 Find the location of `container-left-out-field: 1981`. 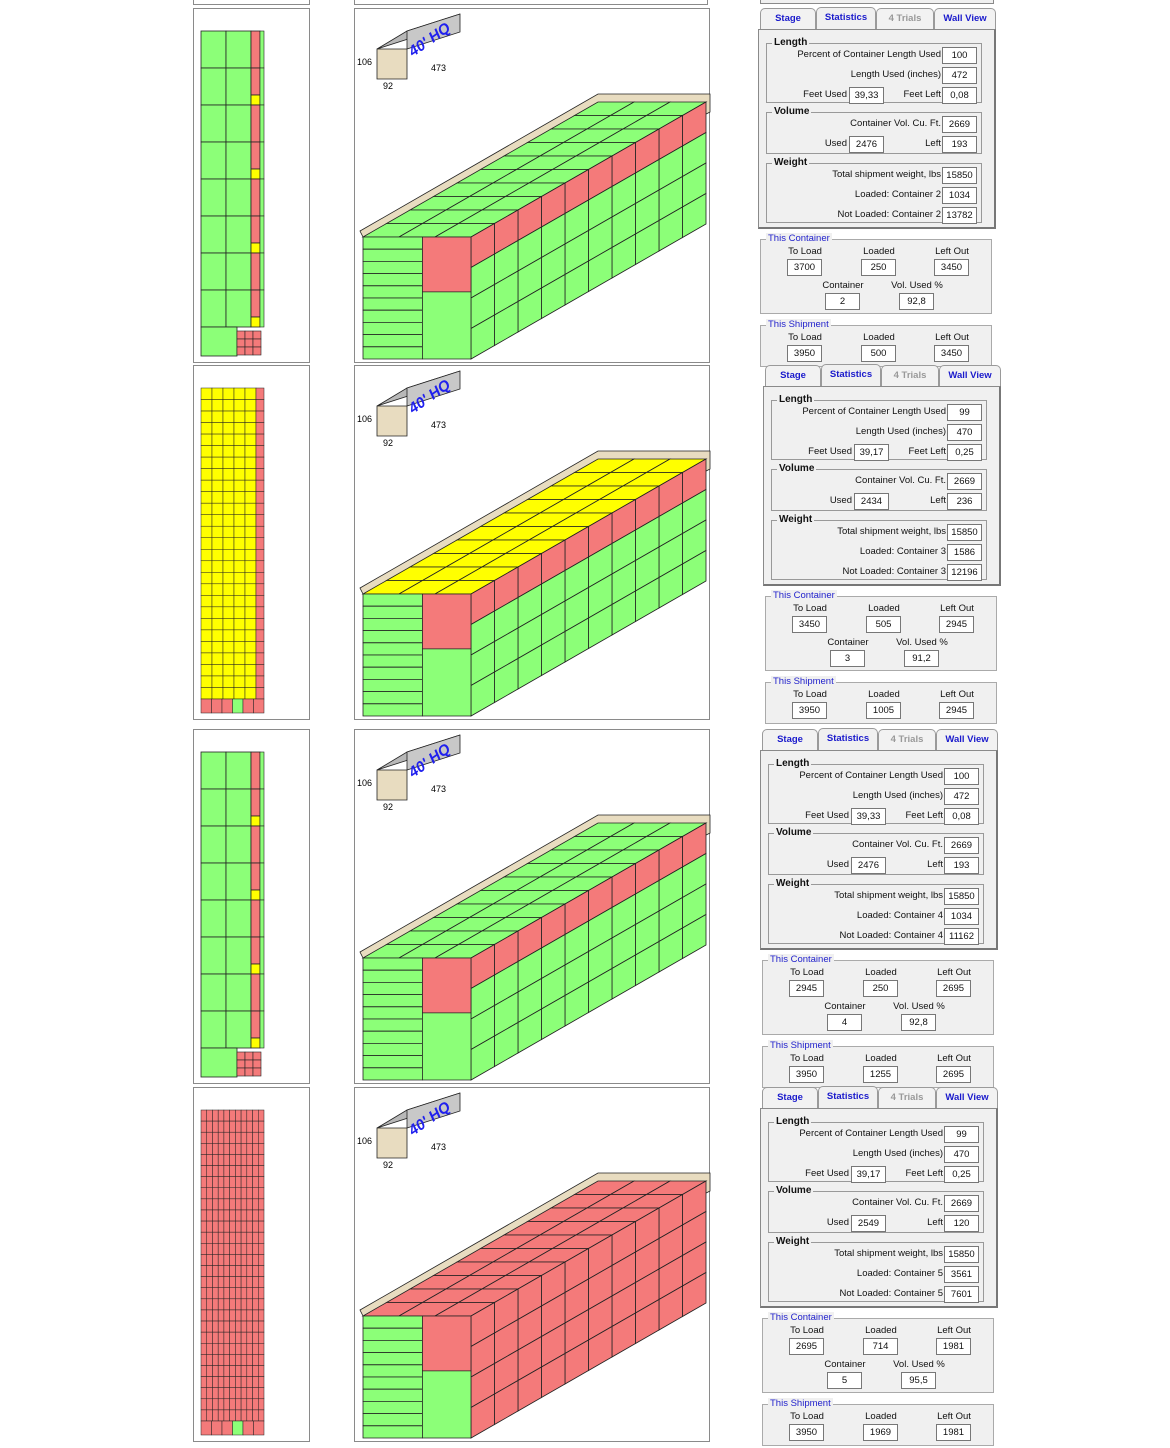

container-left-out-field: 1981 is located at coordinates (953, 1346).